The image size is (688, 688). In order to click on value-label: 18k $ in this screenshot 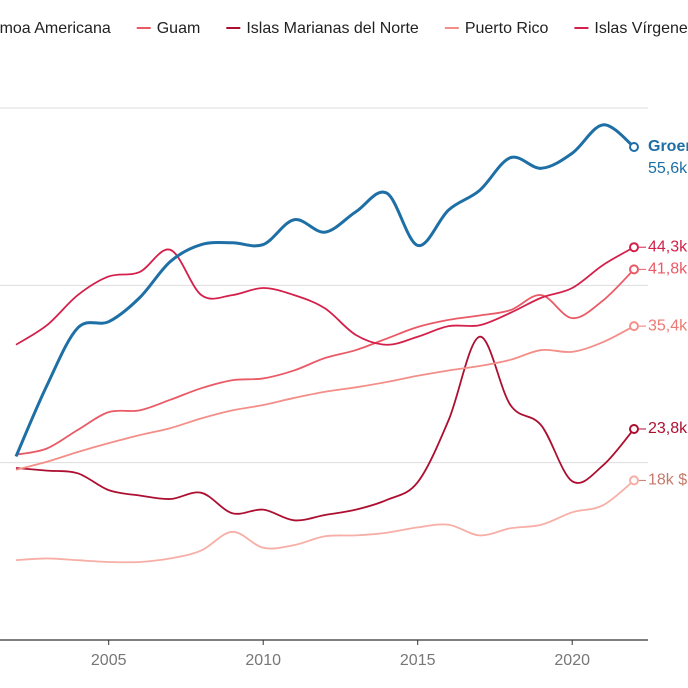, I will do `click(667, 480)`.